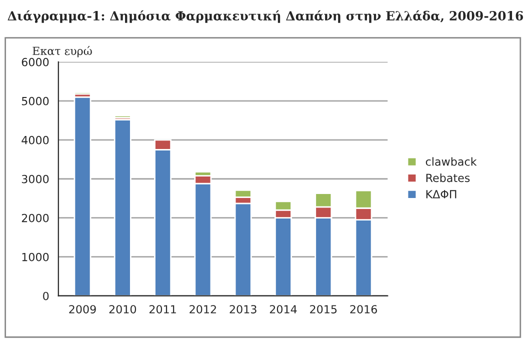  Describe the element at coordinates (62, 52) in the screenshot. I see `y-axis-title: Εκατ ευρώ` at that location.